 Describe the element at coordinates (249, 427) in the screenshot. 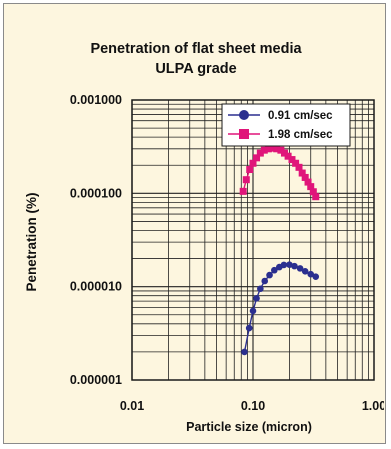

I see `x-axis-label: Particle size (micron)` at that location.